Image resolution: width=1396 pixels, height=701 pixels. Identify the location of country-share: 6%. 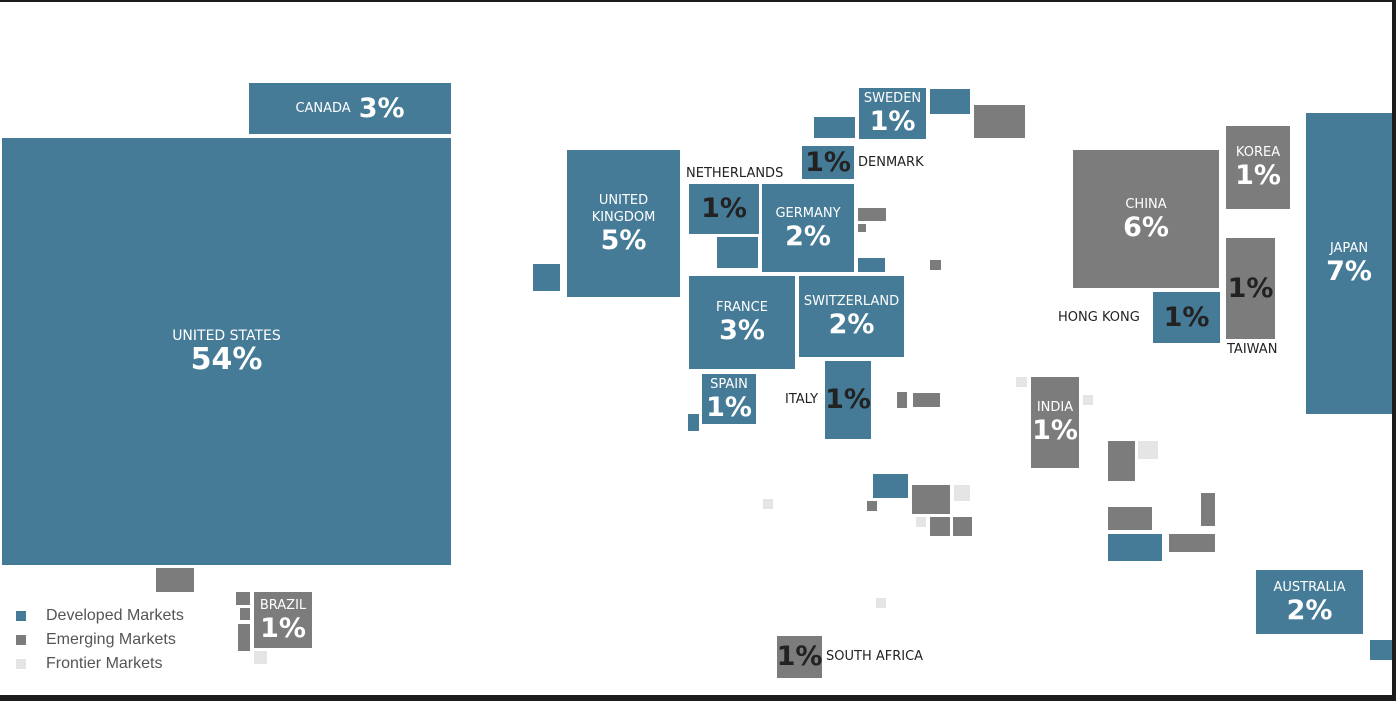
(1146, 227).